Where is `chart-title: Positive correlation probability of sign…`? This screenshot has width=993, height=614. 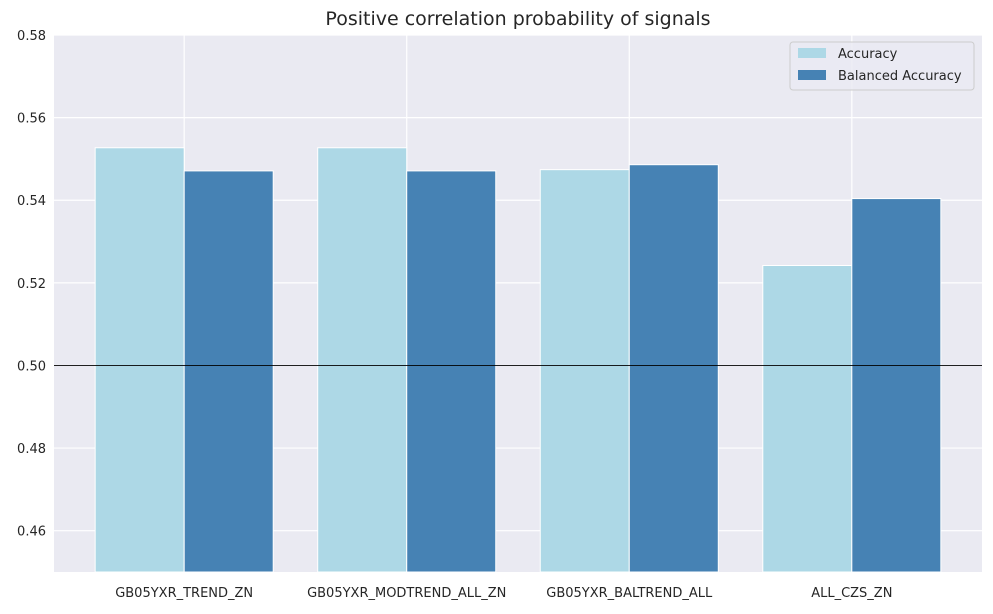 chart-title: Positive correlation probability of sign… is located at coordinates (517, 19).